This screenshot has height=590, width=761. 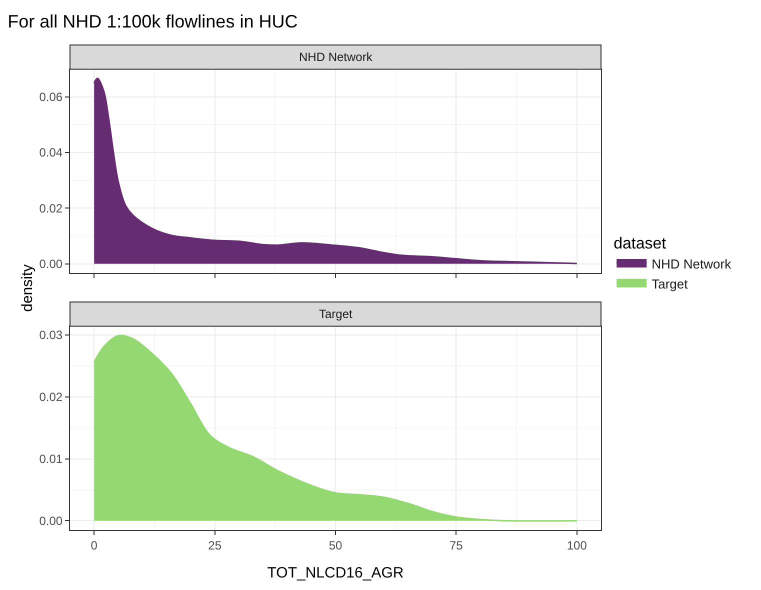 I want to click on legend-label: Target, so click(x=670, y=284).